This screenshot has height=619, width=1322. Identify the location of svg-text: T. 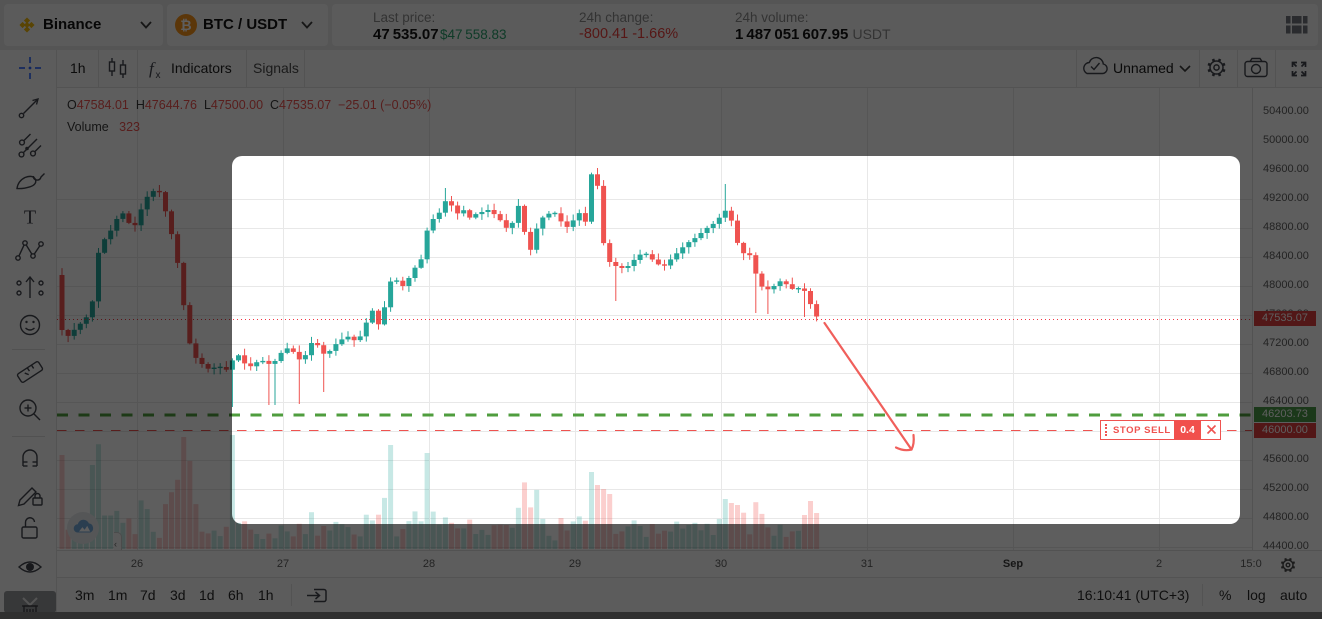
(30, 218).